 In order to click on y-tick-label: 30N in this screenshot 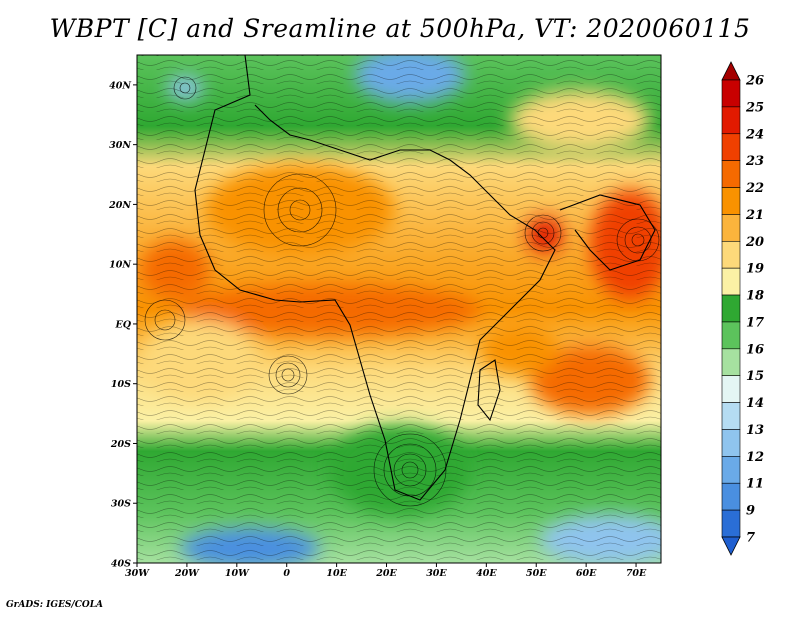, I will do `click(120, 145)`.